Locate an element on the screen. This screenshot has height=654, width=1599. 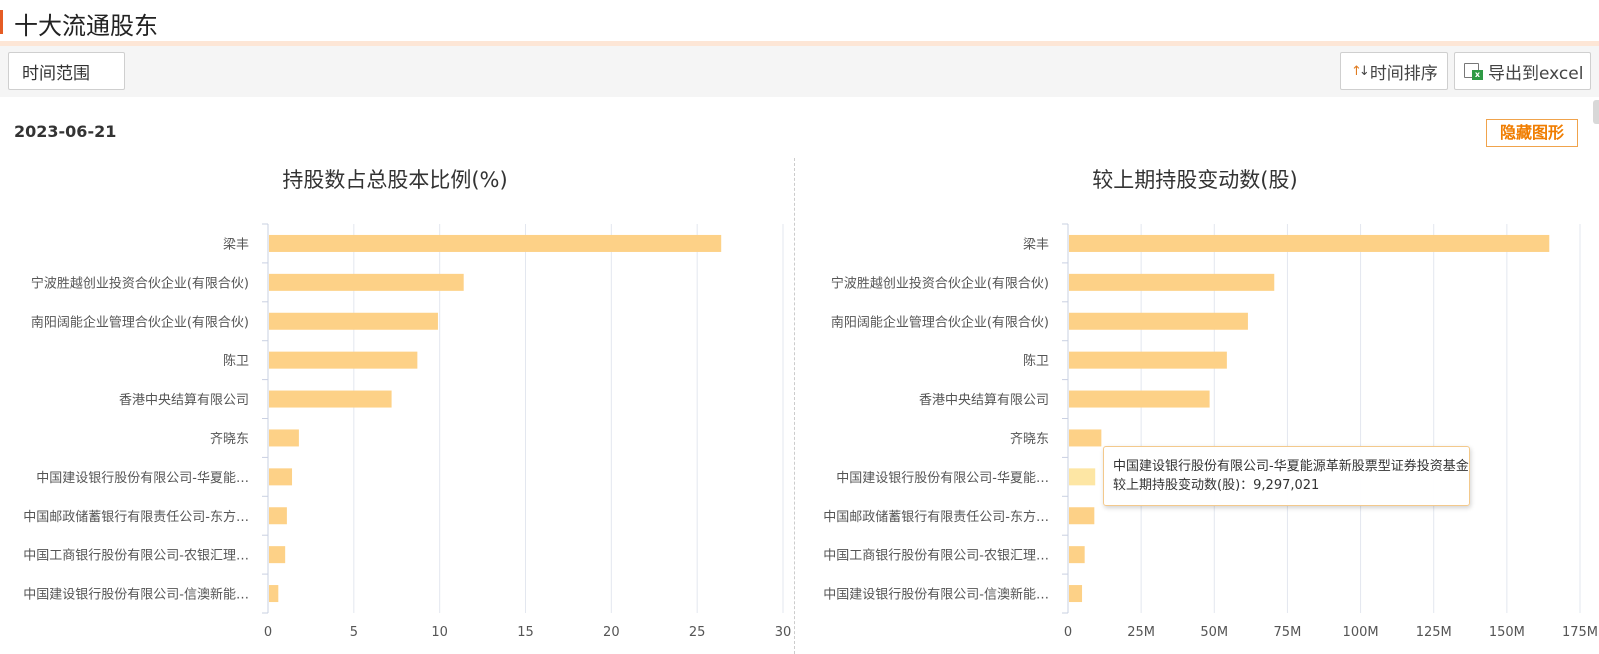
scrollbar-thumb is located at coordinates (1596, 112).